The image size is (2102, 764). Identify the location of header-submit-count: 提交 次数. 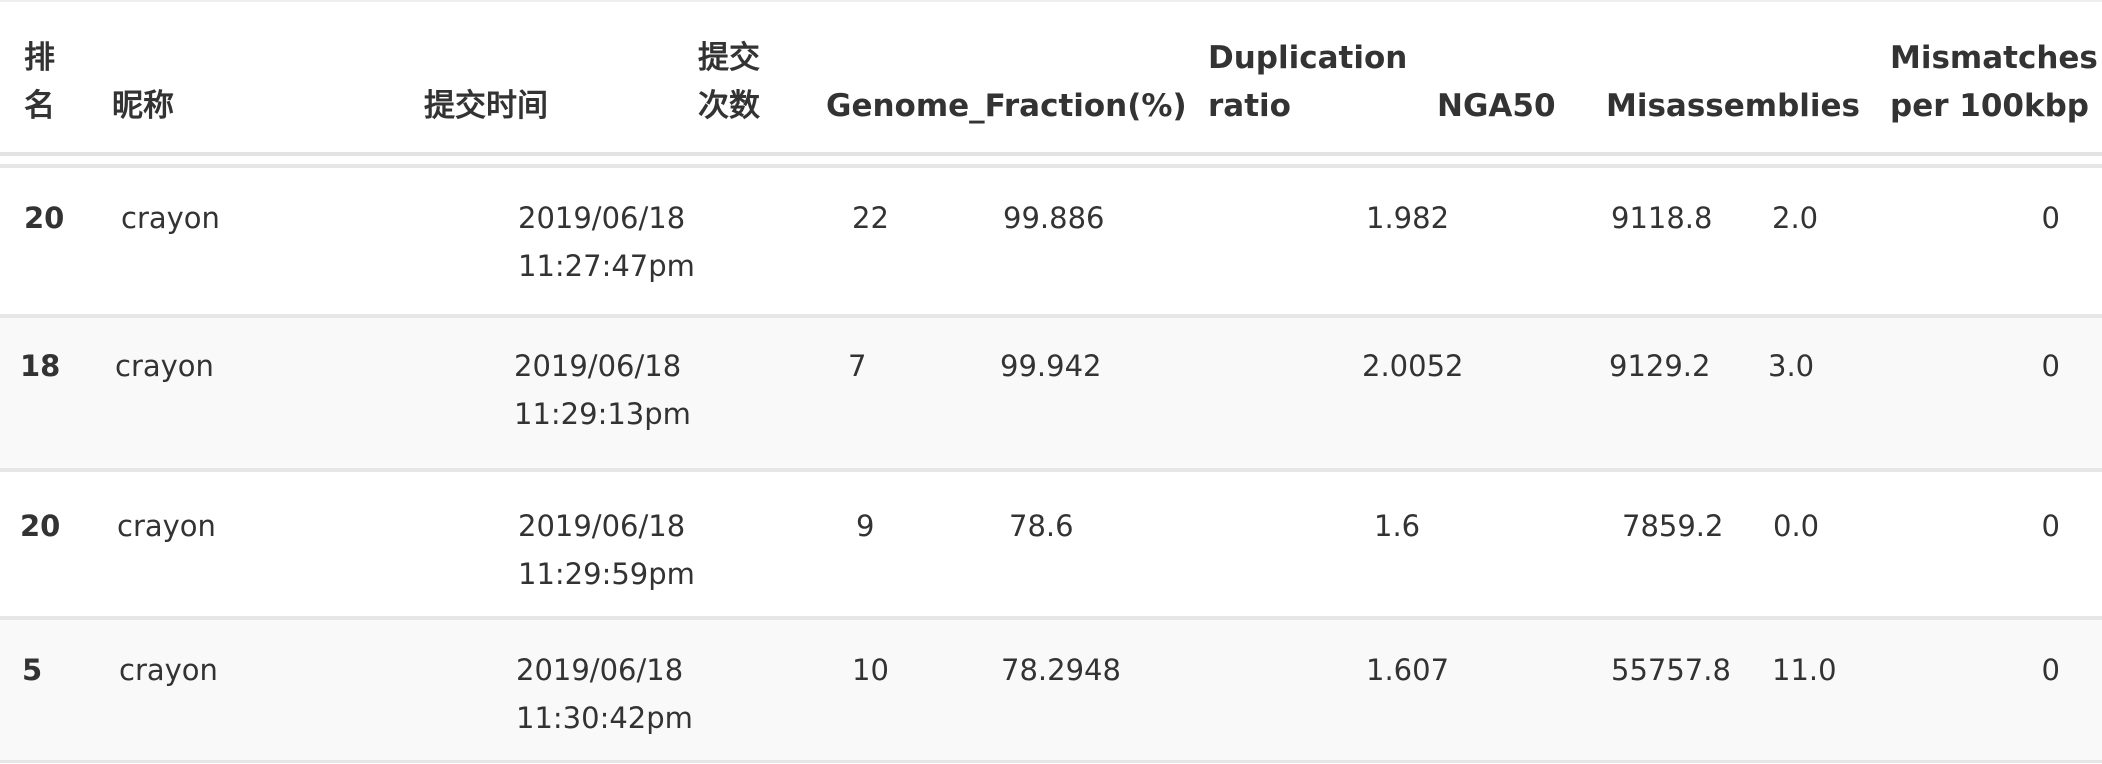
(729, 82).